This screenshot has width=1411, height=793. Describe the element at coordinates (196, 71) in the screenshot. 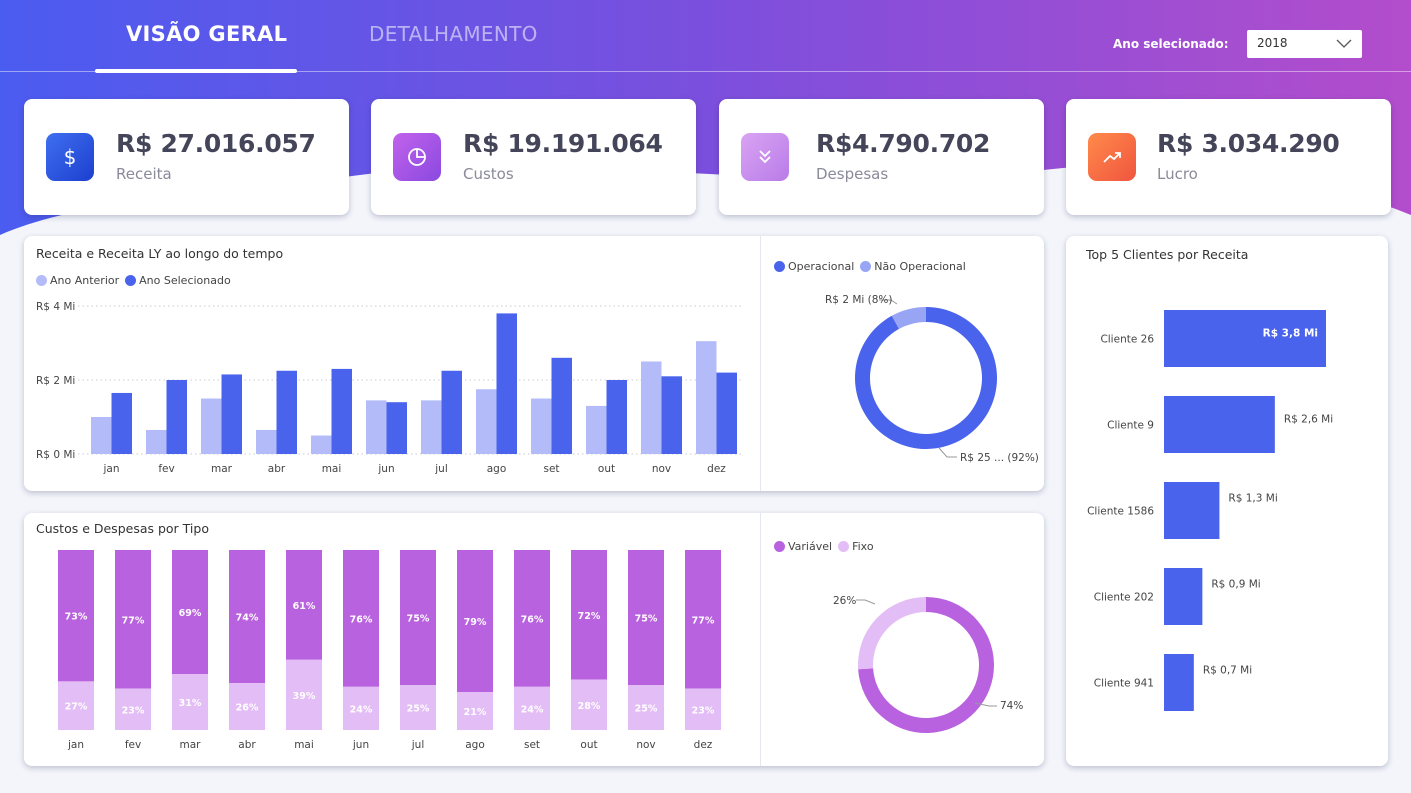

I see `active-tab-indicator` at that location.